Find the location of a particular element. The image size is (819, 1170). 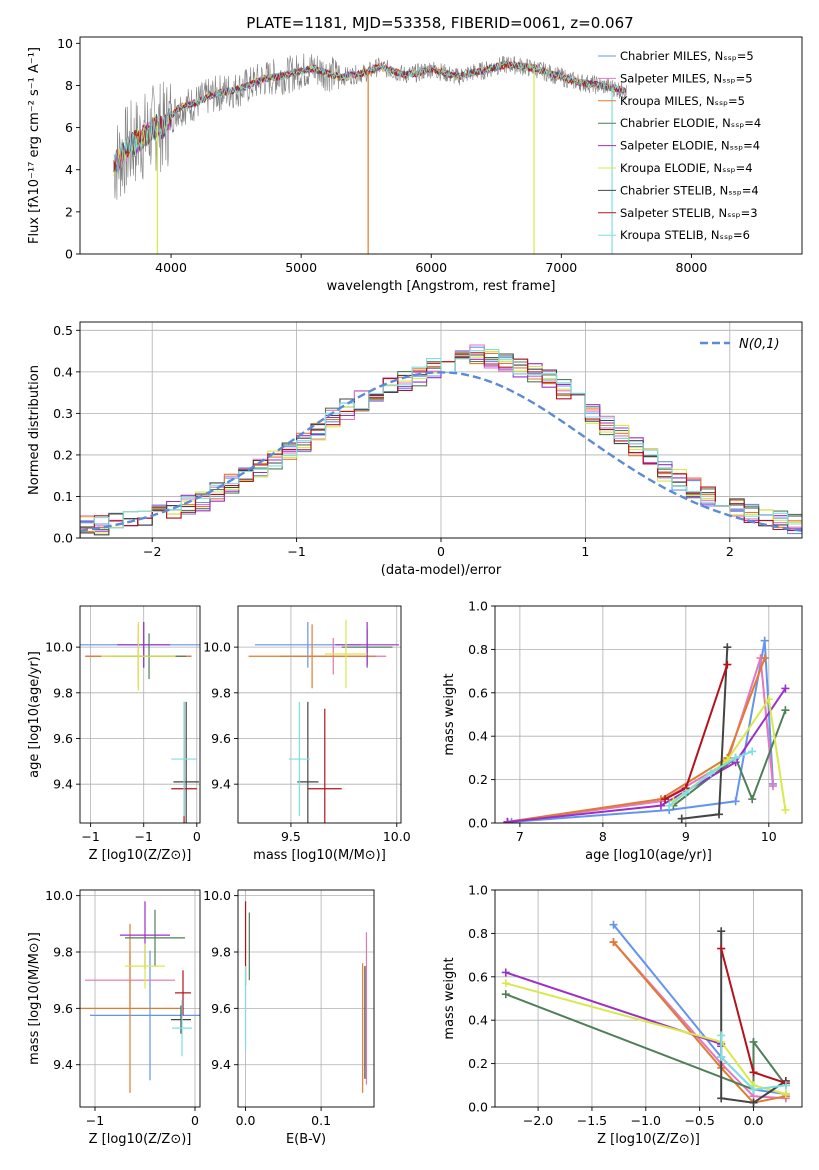

x-tick-label: 6000 is located at coordinates (431, 267).